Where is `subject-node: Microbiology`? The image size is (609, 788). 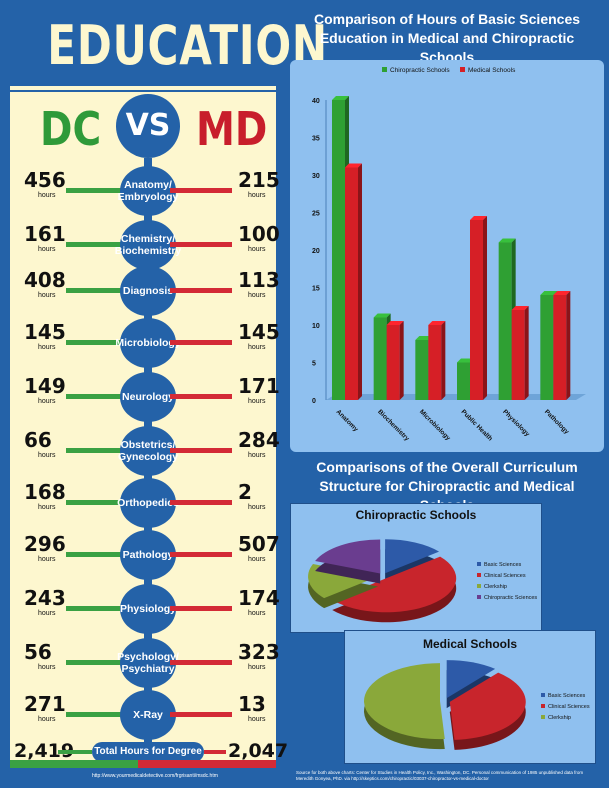 subject-node: Microbiology is located at coordinates (148, 343).